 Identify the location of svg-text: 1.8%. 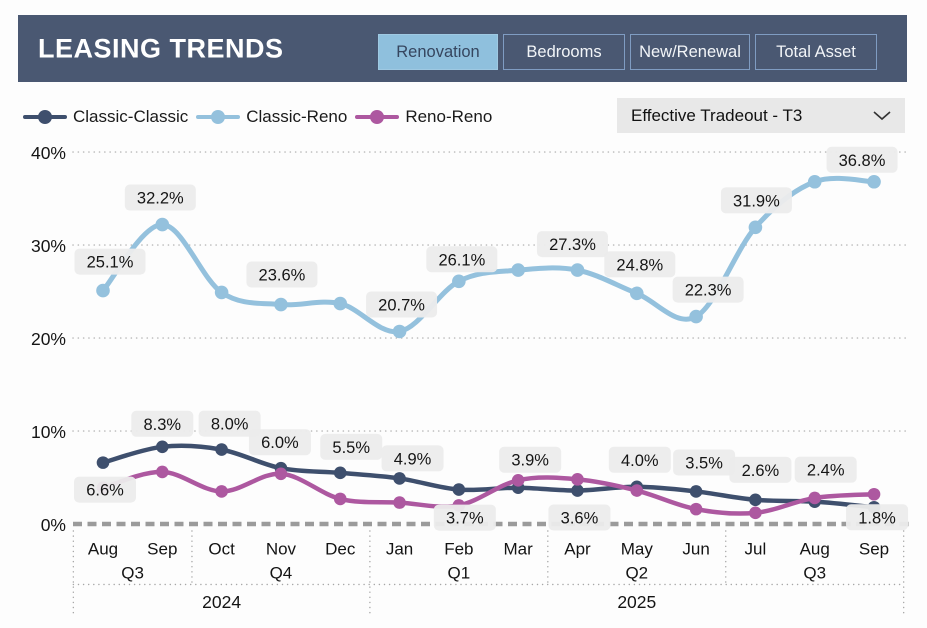
(877, 518).